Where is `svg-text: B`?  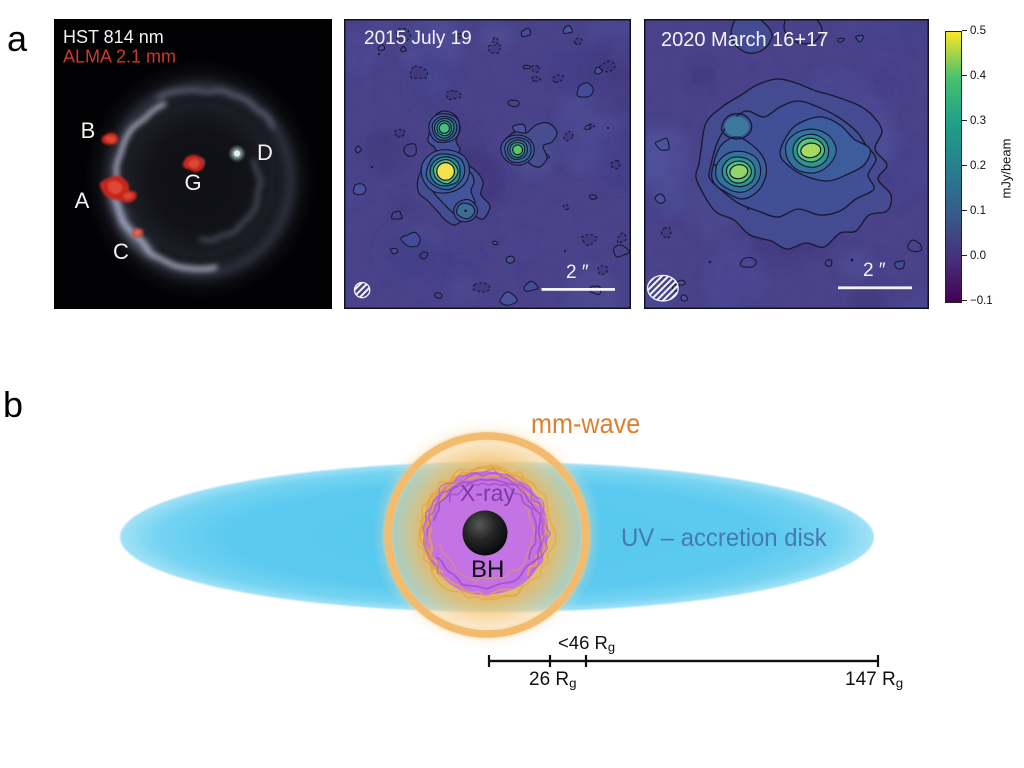 svg-text: B is located at coordinates (88, 130).